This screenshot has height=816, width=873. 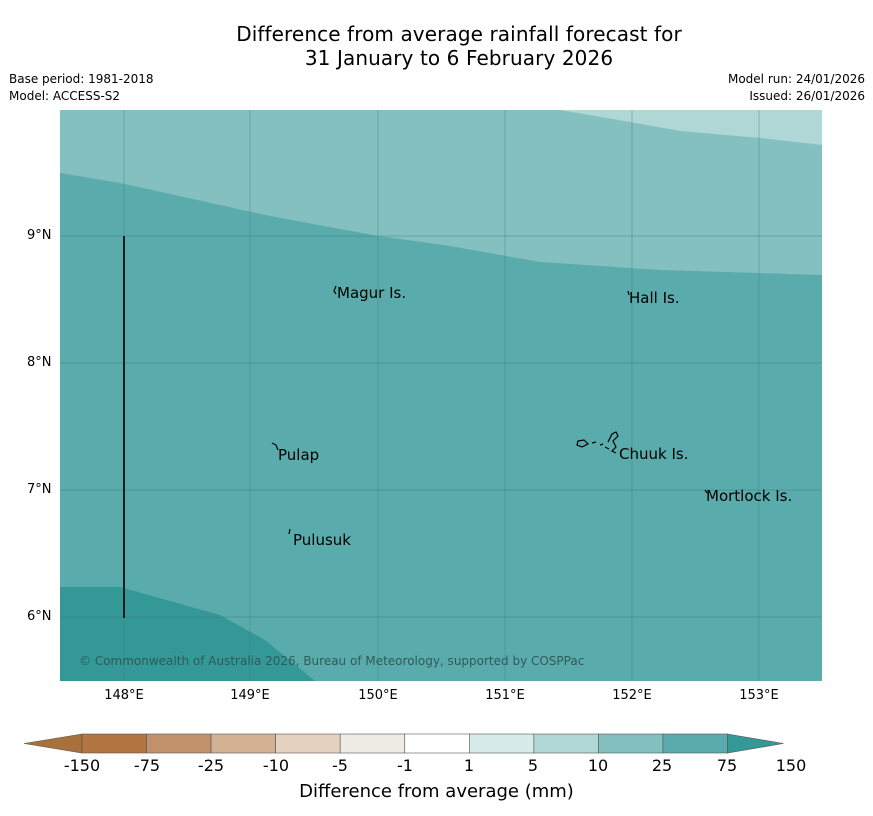 What do you see at coordinates (53, 743) in the screenshot?
I see `colorbar-arrow-low` at bounding box center [53, 743].